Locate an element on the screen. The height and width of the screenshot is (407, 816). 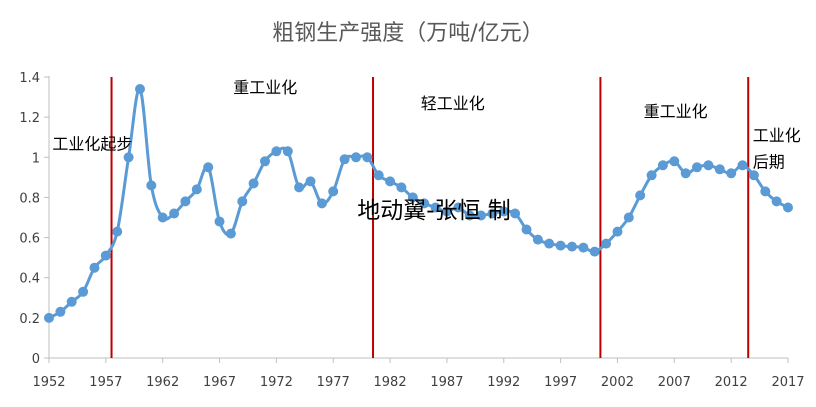
y-tick-label: 0.6 is located at coordinates (29, 239).